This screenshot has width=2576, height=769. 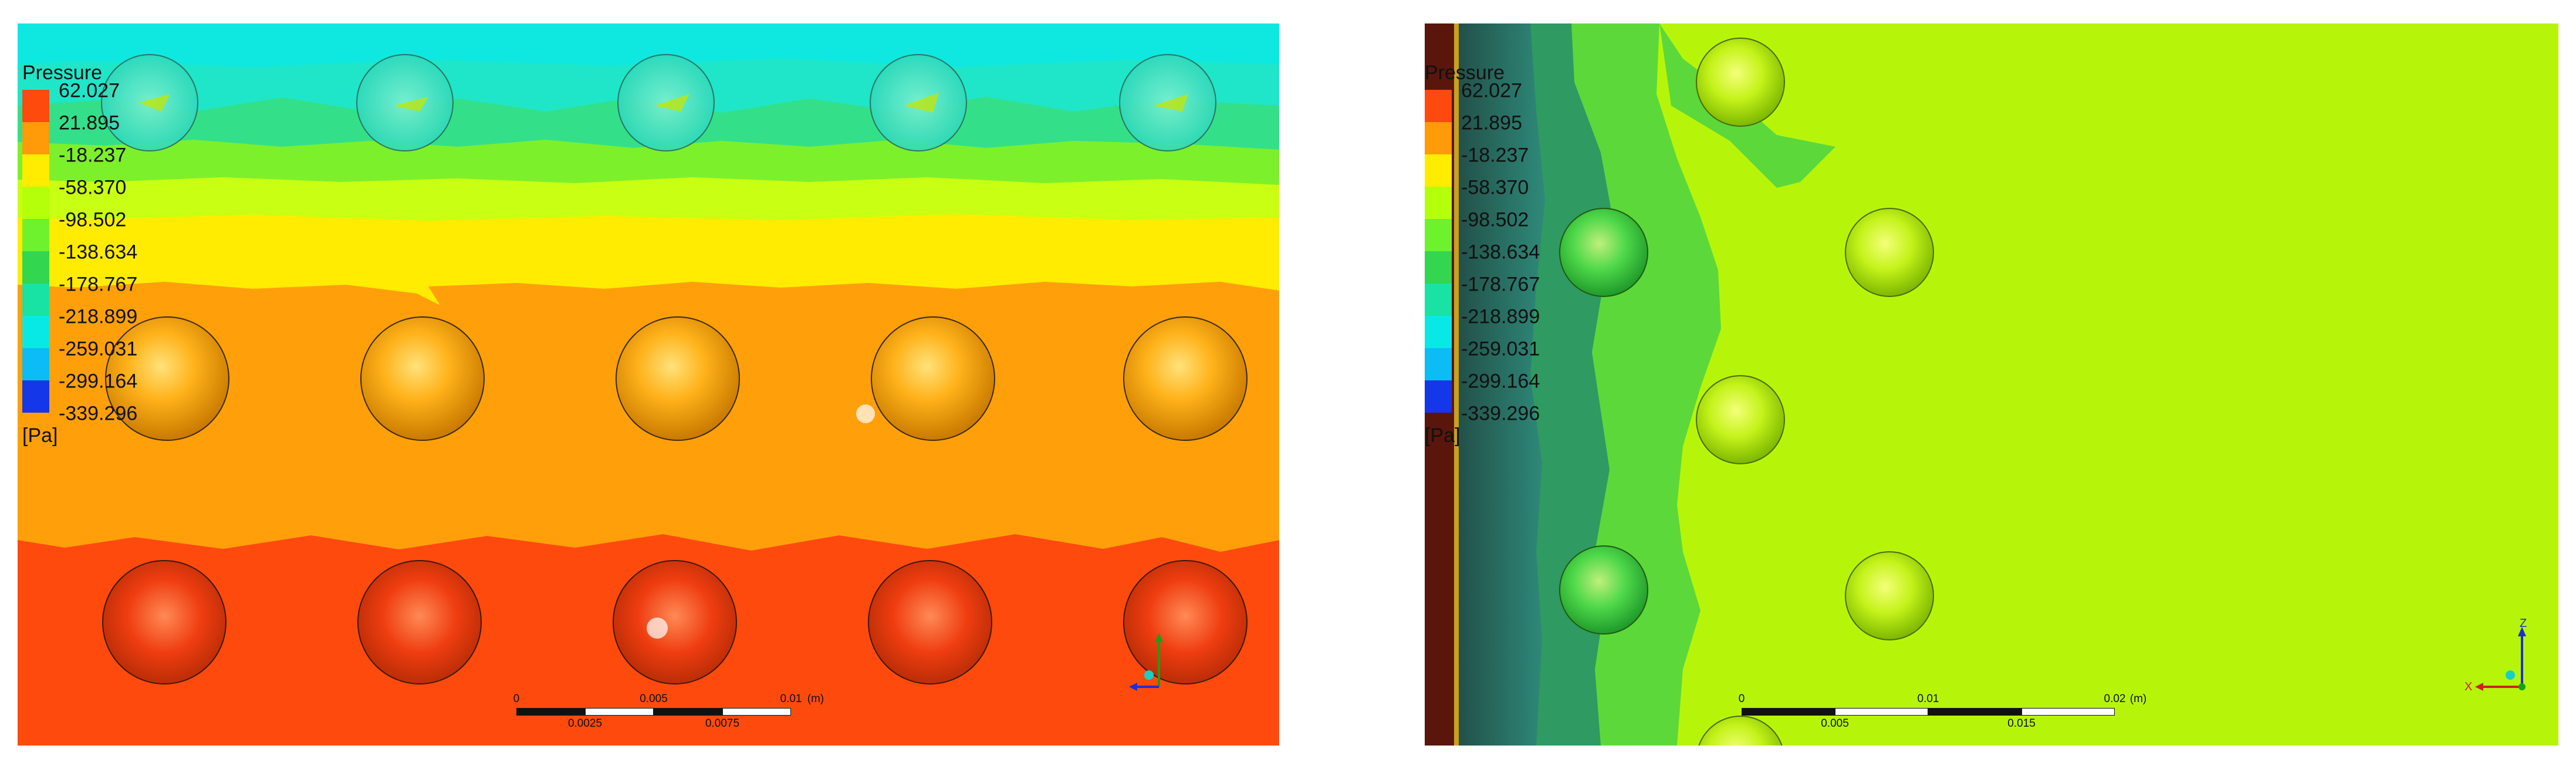 I want to click on axis-triad-left, so click(x=1146, y=662).